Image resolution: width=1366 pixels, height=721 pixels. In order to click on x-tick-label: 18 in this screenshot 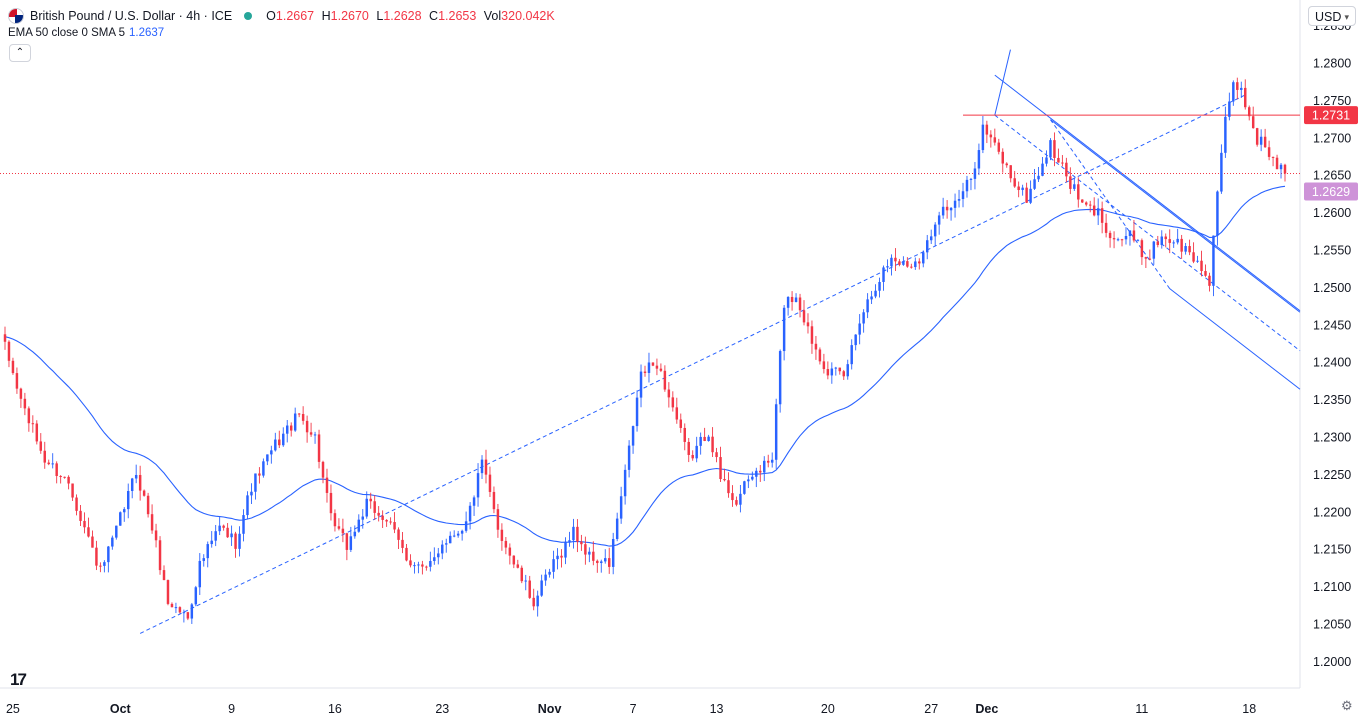, I will do `click(1249, 709)`.